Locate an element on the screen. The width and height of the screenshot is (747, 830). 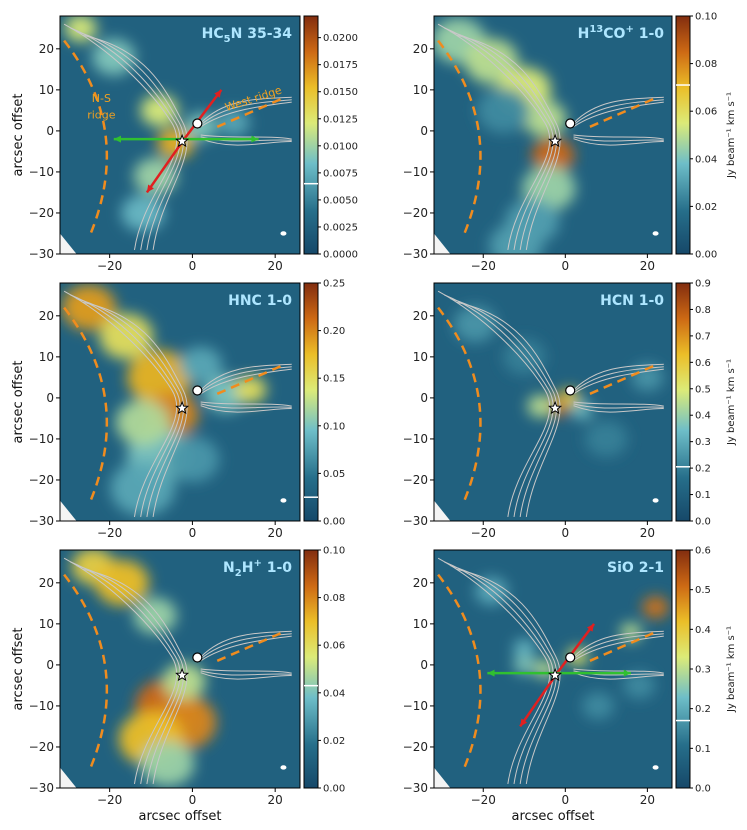
outflow-arrow-red-north is located at coordinates (576, 648).